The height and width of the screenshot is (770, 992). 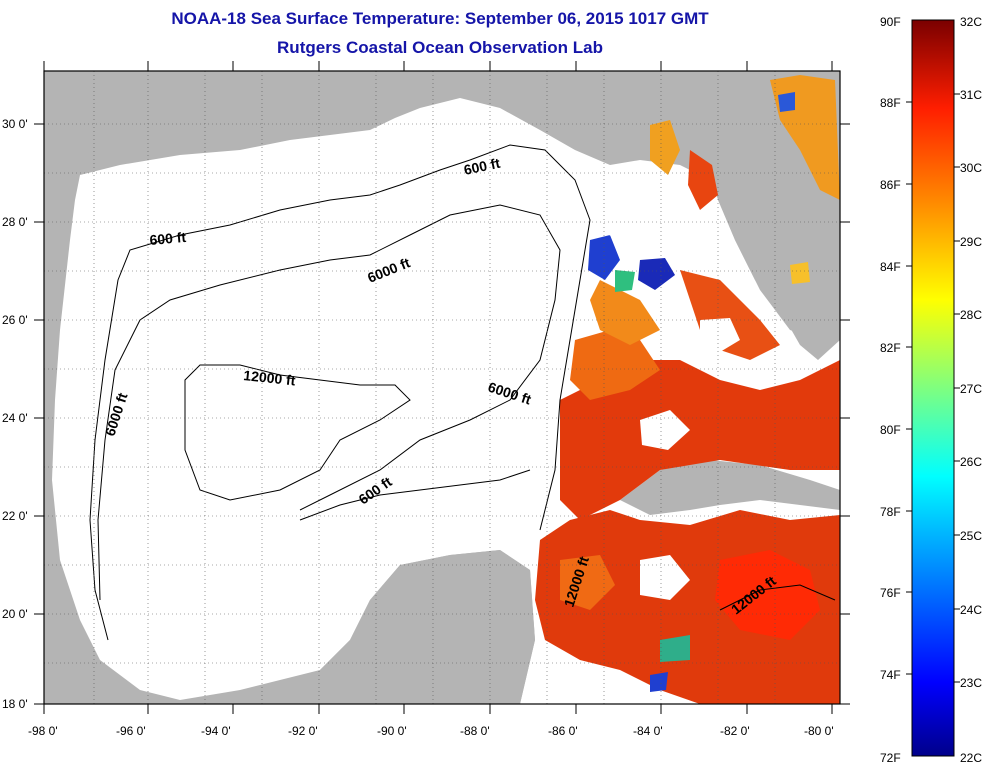 What do you see at coordinates (15, 516) in the screenshot?
I see `lat-label: 22 0'` at bounding box center [15, 516].